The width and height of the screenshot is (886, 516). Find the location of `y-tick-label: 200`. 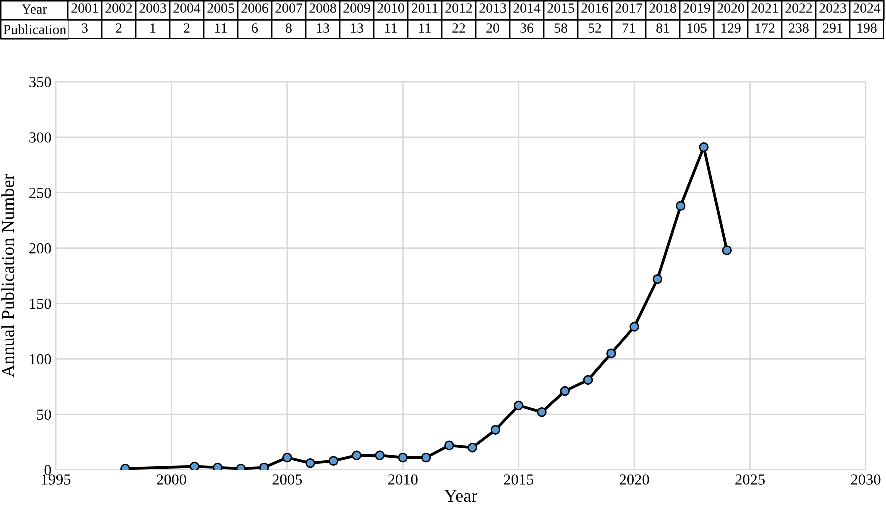

y-tick-label: 200 is located at coordinates (41, 248).